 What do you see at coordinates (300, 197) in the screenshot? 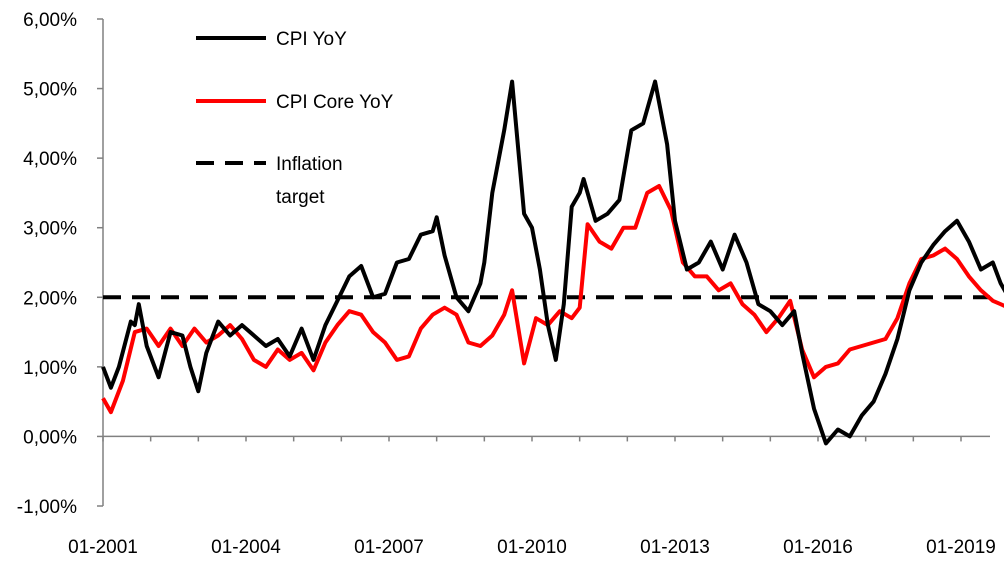
I see `legend-label-target: target` at bounding box center [300, 197].